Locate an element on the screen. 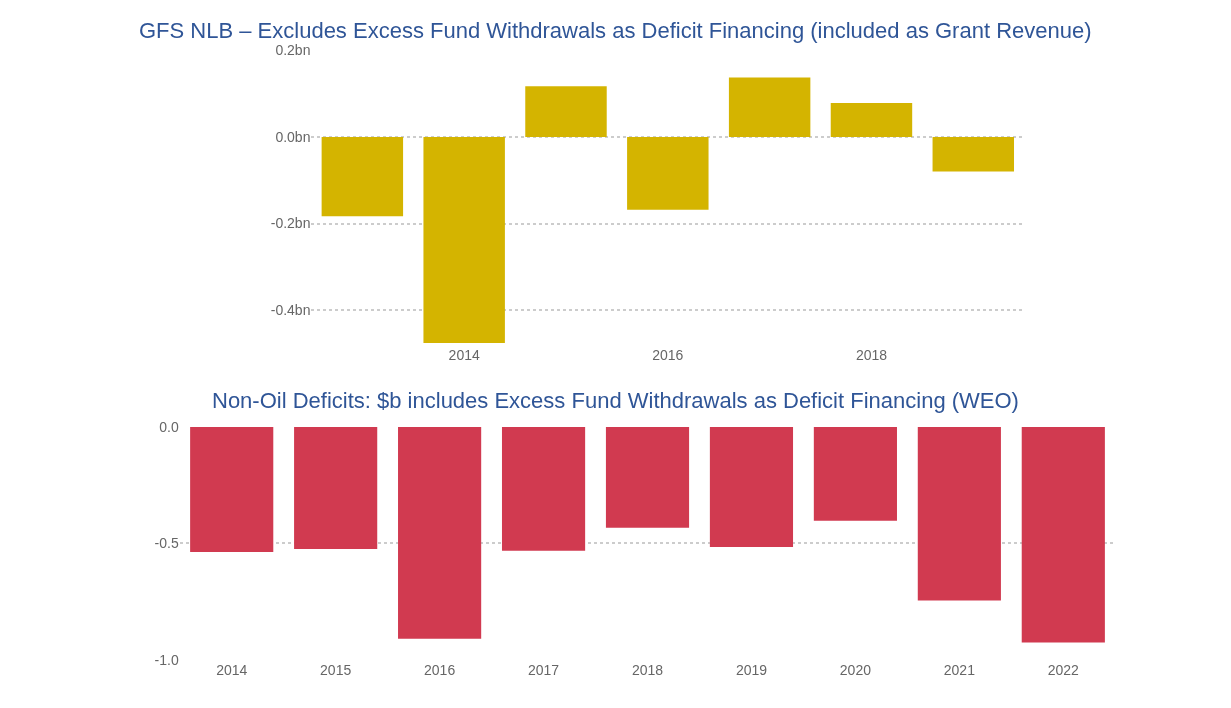 The height and width of the screenshot is (708, 1231). y-tick-label: -1.0 is located at coordinates (166, 659).